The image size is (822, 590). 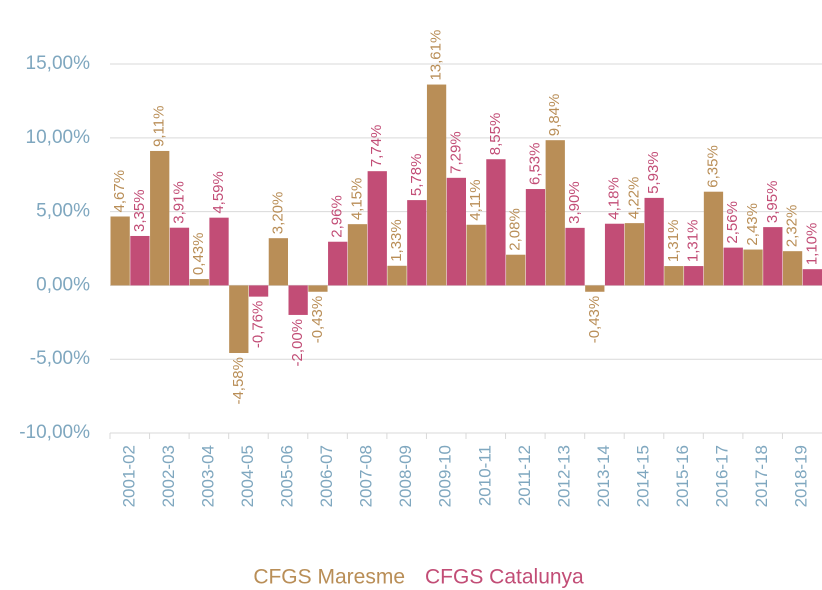 I want to click on y-tick-label: 5,00%, so click(x=63, y=211).